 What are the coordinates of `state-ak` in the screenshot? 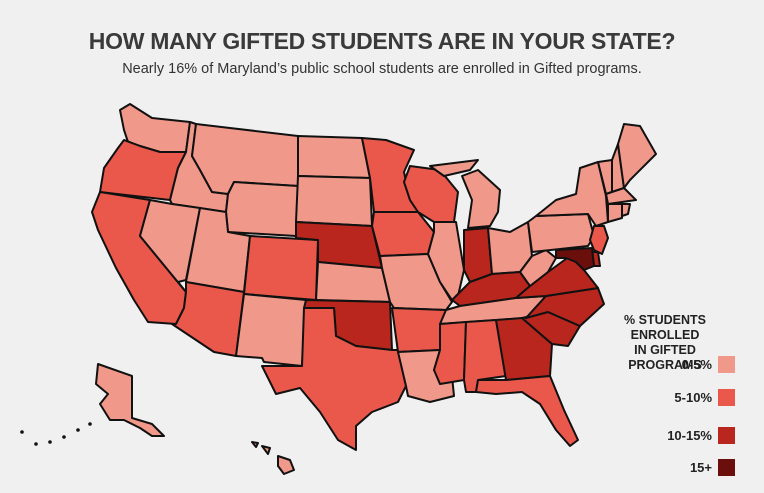 It's located at (130, 400).